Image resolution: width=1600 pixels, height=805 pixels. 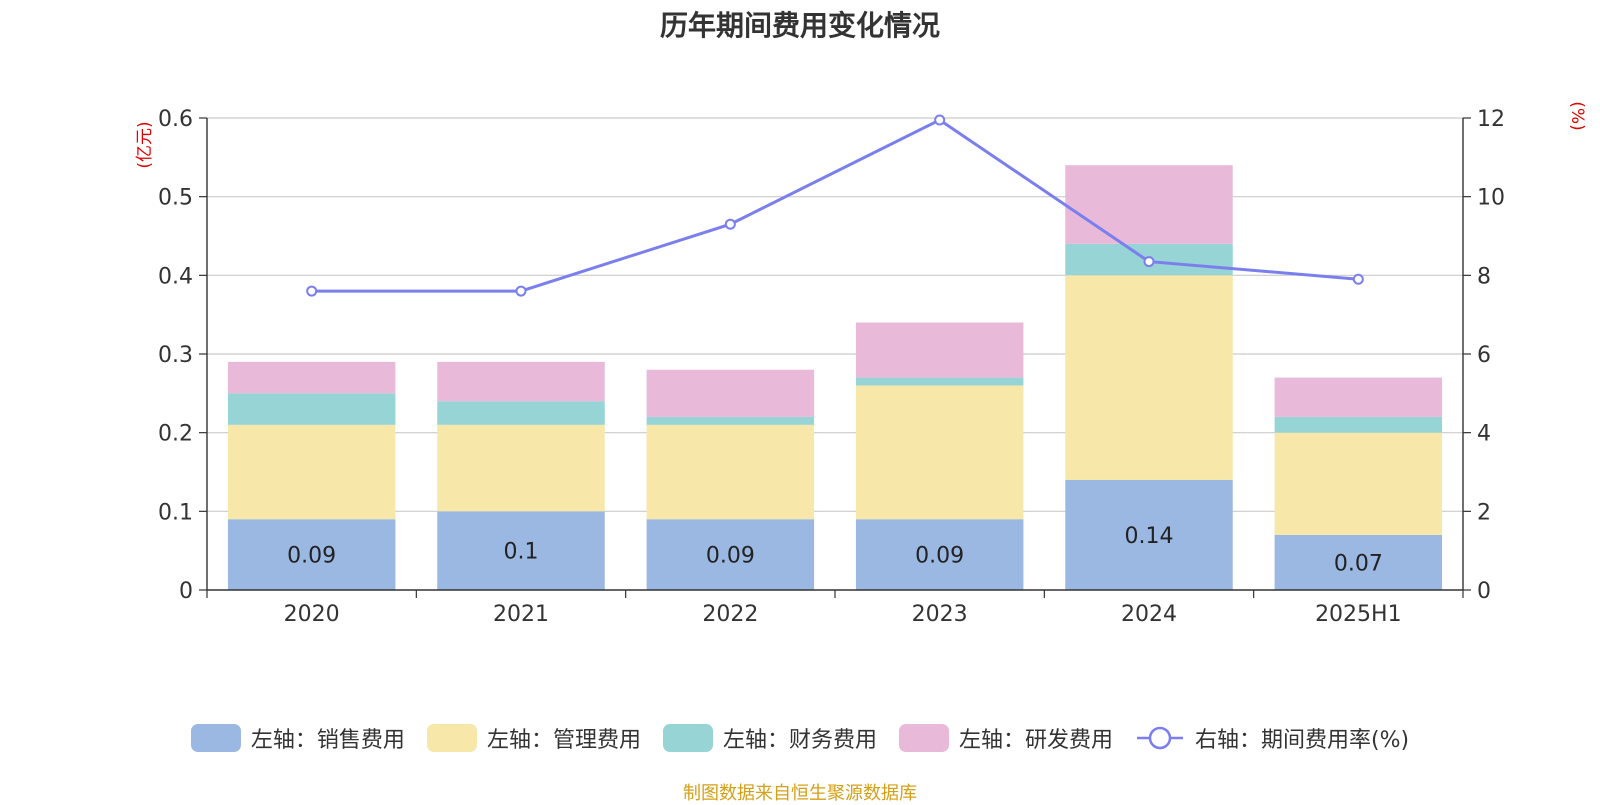 I want to click on x-tick-label: 2021, so click(x=521, y=614).